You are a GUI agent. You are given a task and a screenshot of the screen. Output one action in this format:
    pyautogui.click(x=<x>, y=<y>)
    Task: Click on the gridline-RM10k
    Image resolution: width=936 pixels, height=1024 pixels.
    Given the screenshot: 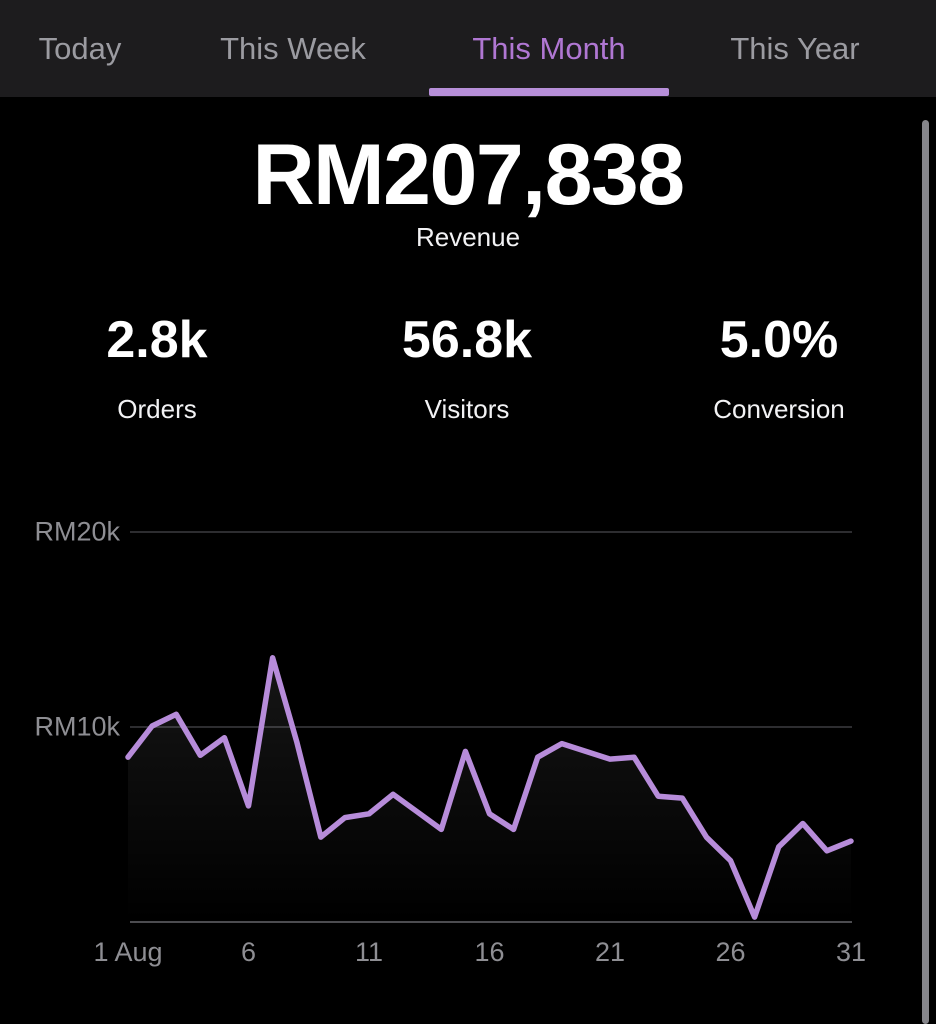 What is the action you would take?
    pyautogui.click(x=491, y=727)
    